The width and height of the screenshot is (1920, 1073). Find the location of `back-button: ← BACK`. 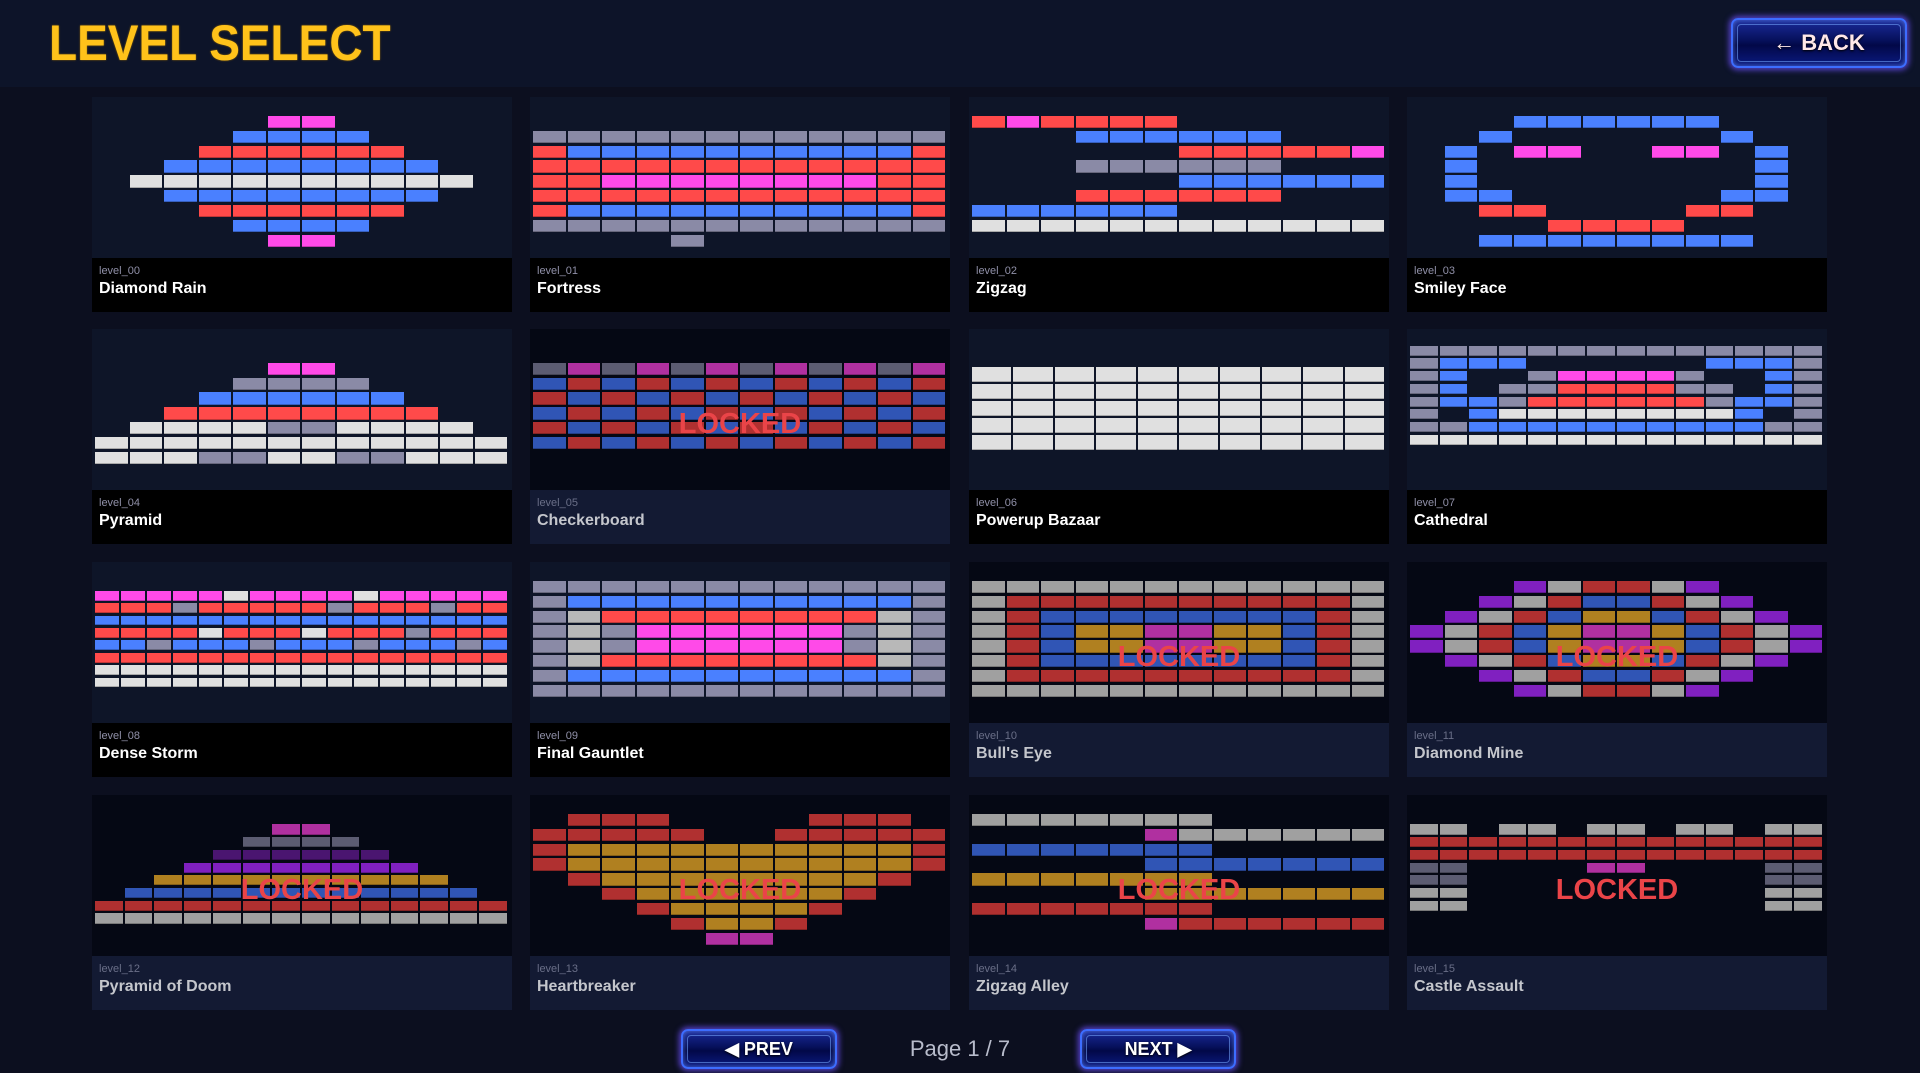

back-button: ← BACK is located at coordinates (1819, 43).